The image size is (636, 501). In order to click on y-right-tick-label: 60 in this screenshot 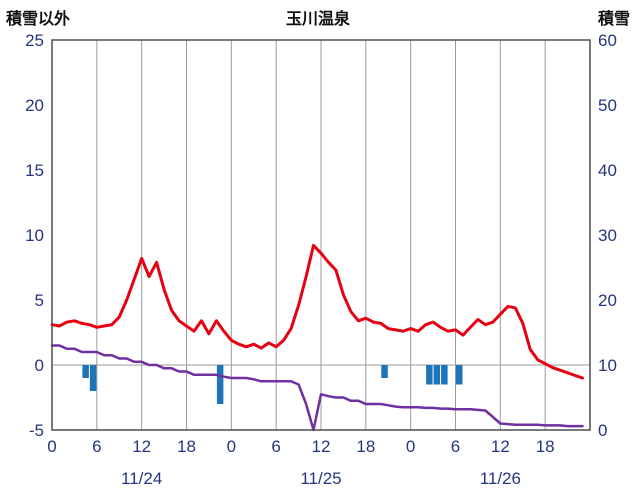, I will do `click(607, 40)`.